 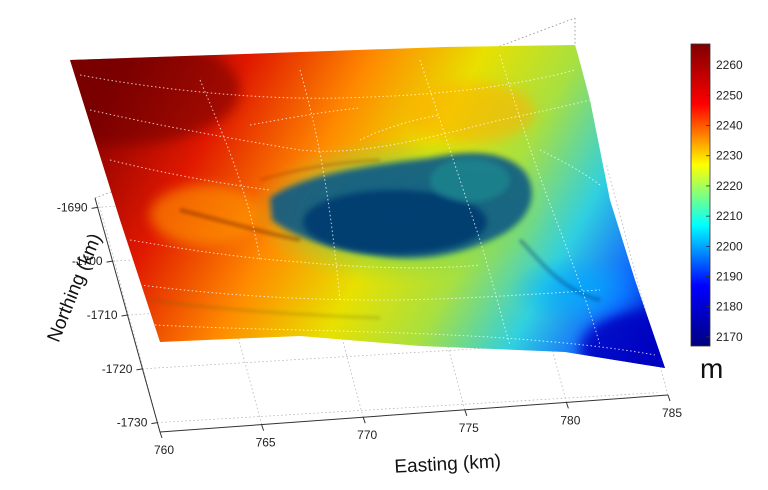 I want to click on colorbar-tick-label: 2240, so click(x=729, y=126).